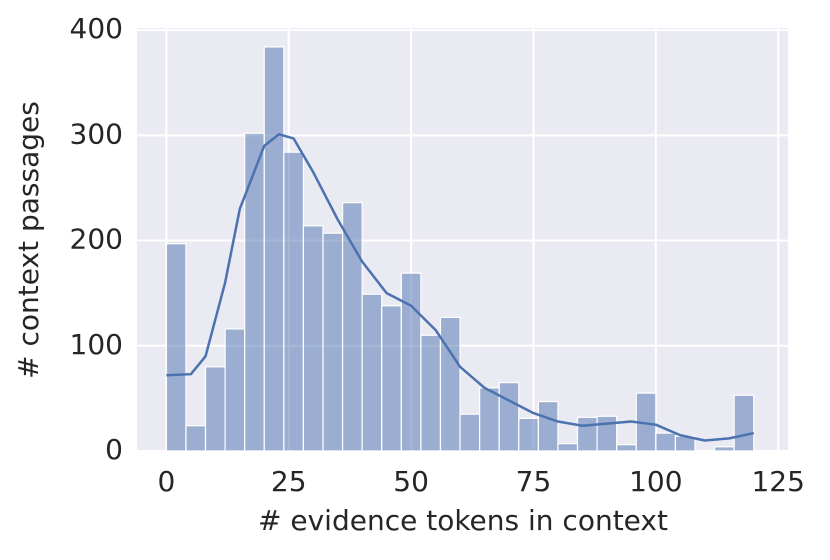 This screenshot has height=560, width=830. What do you see at coordinates (96, 28) in the screenshot?
I see `y-tick-label: 400` at bounding box center [96, 28].